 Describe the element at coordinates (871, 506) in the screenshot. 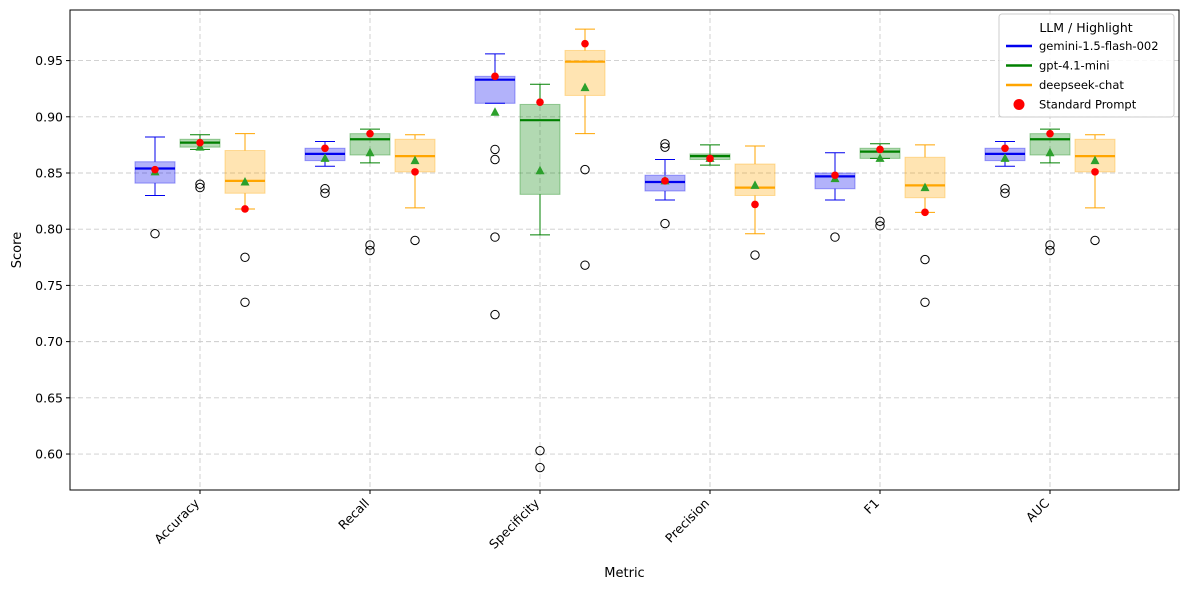

I see `x-tick-label: F1` at that location.